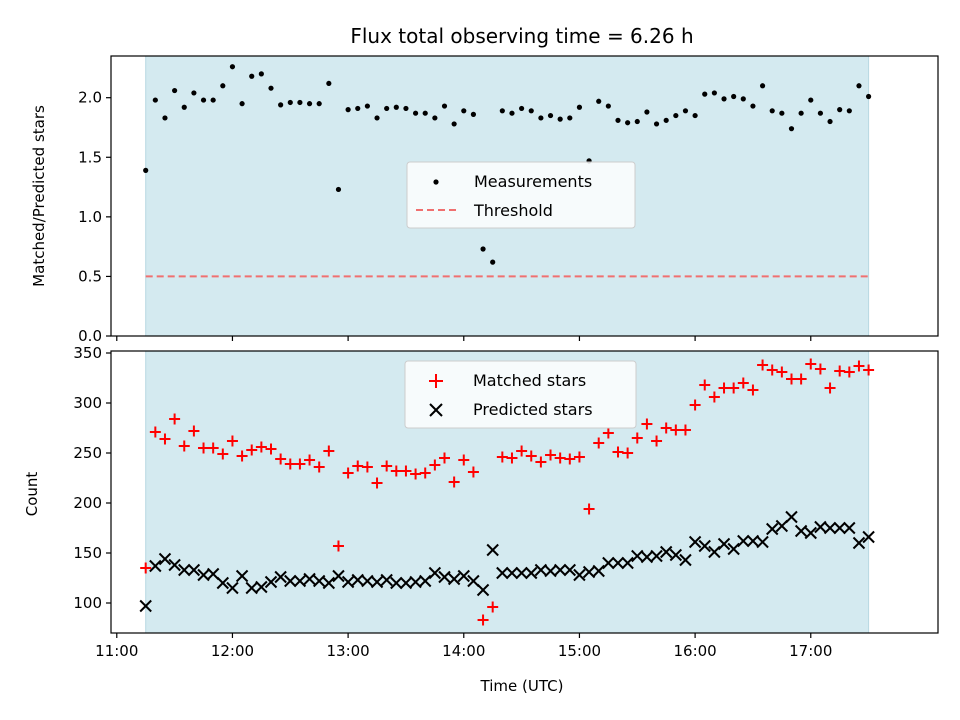 The image size is (960, 720). I want to click on bottom-y-tick-label: 150, so click(87, 553).